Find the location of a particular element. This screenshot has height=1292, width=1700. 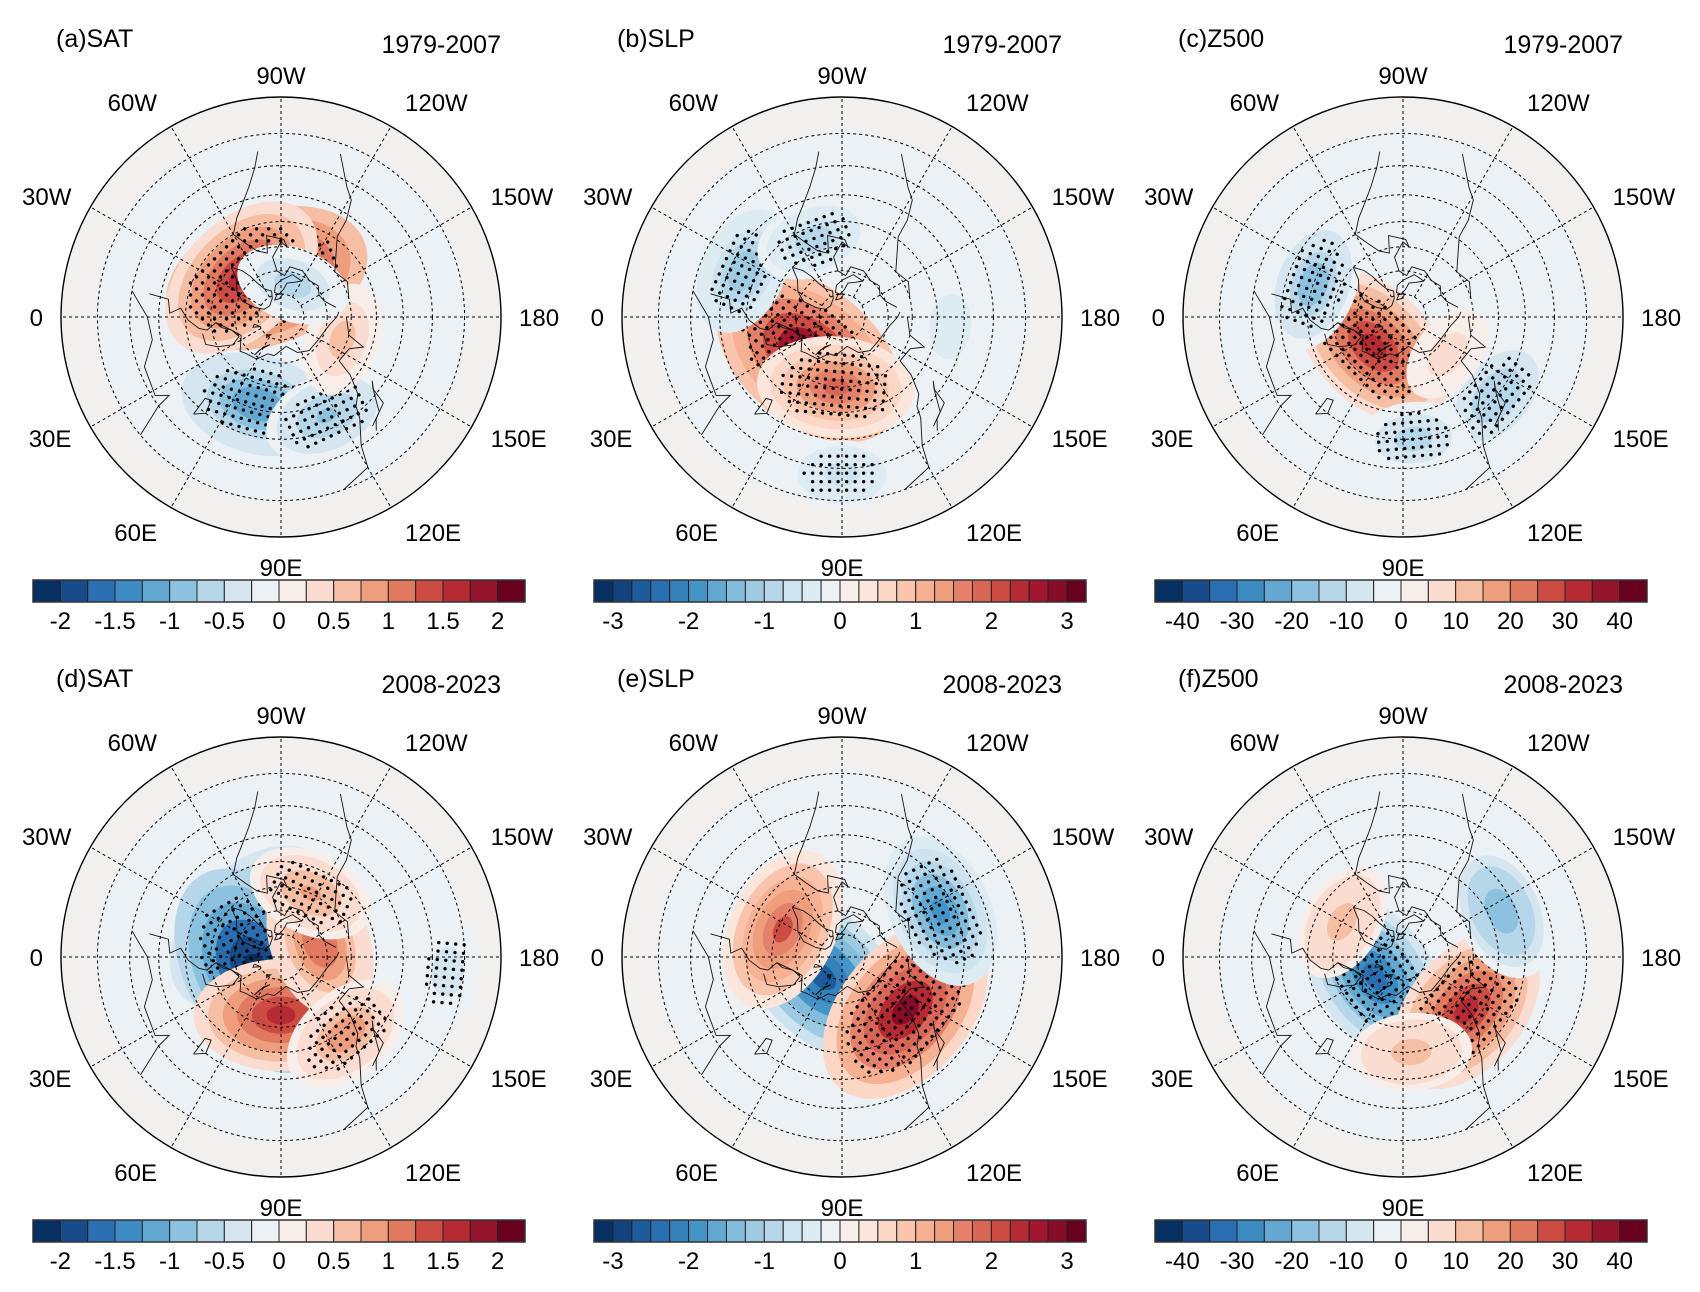

anomaly-cold-north-pacific is located at coordinates (447, 971).